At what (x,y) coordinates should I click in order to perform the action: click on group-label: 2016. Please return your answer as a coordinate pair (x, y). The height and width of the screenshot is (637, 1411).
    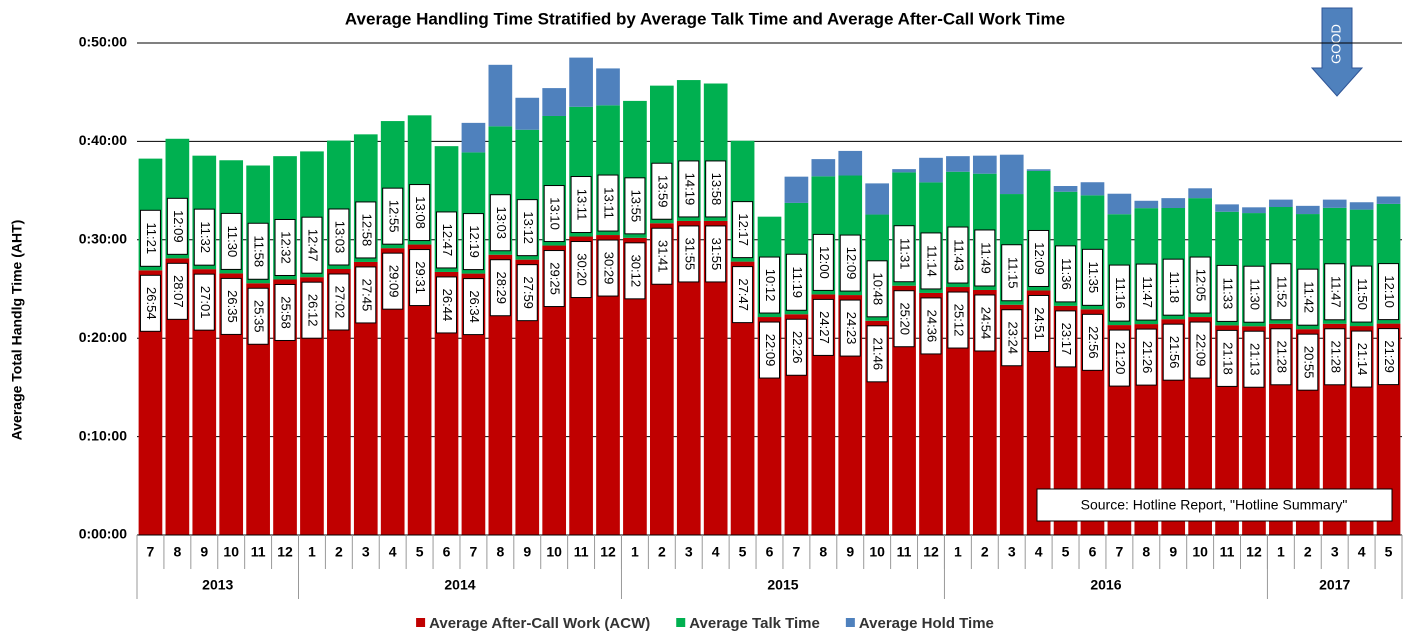
    Looking at the image, I should click on (1105, 585).